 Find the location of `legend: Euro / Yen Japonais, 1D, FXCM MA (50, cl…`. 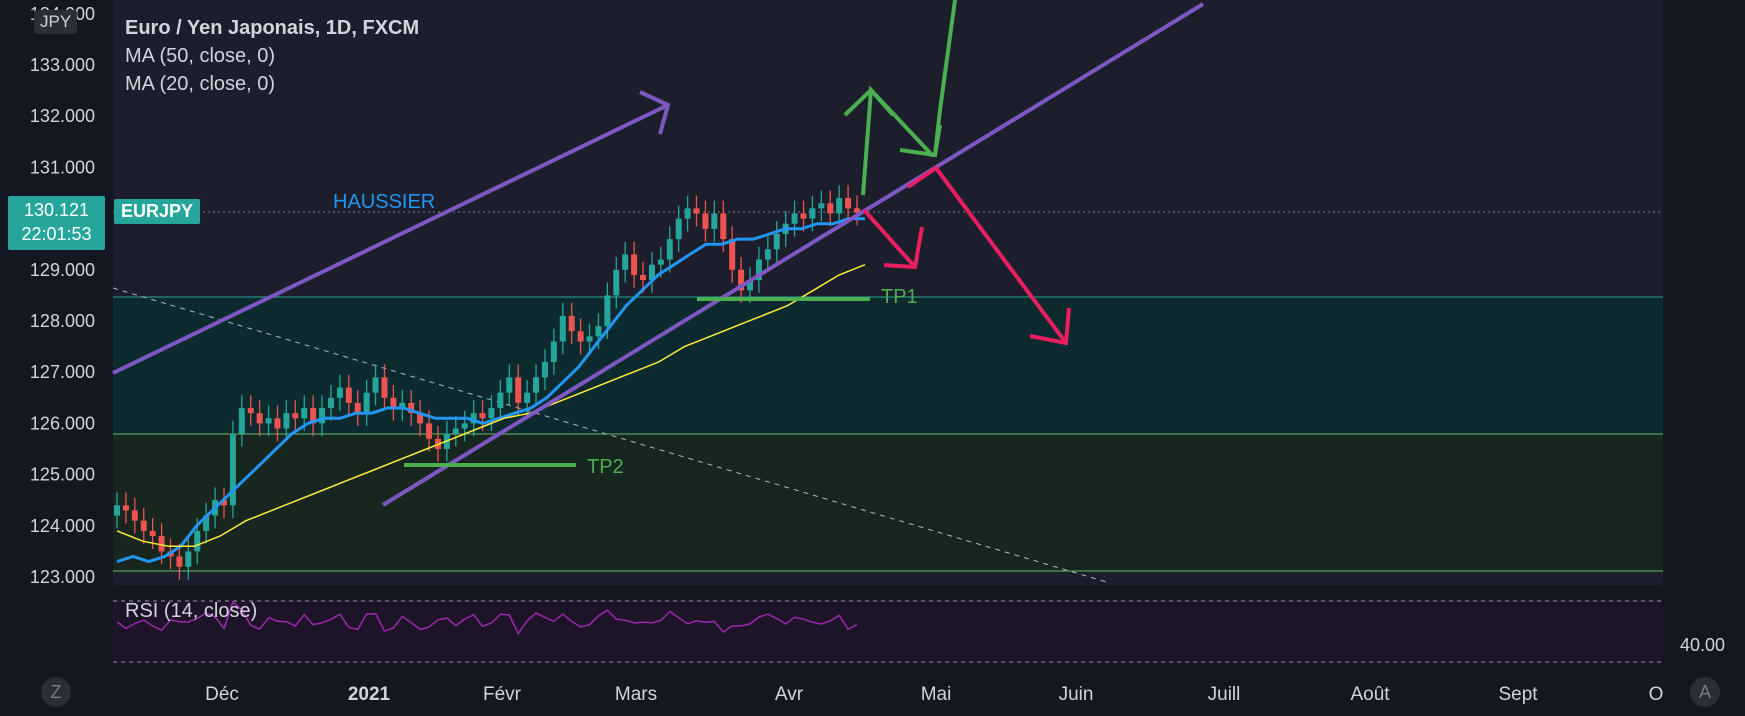

legend: Euro / Yen Japonais, 1D, FXCM MA (50, cl… is located at coordinates (272, 56).